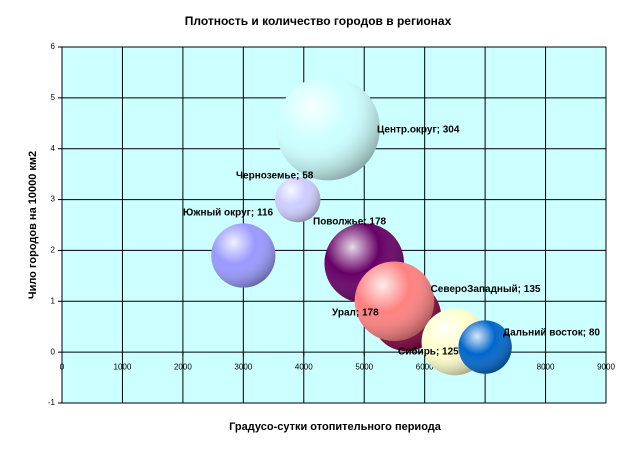 This screenshot has width=636, height=456. I want to click on data-label: Южный округ; 116, so click(228, 213).